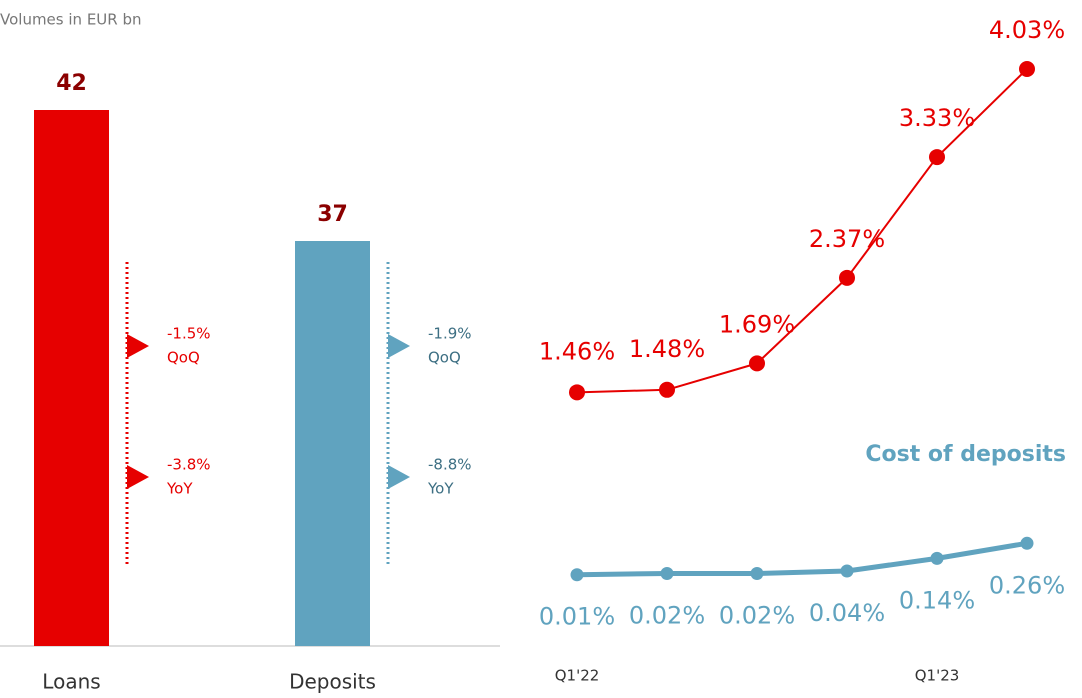  I want to click on x-tick-label: Deposits, so click(332, 682).